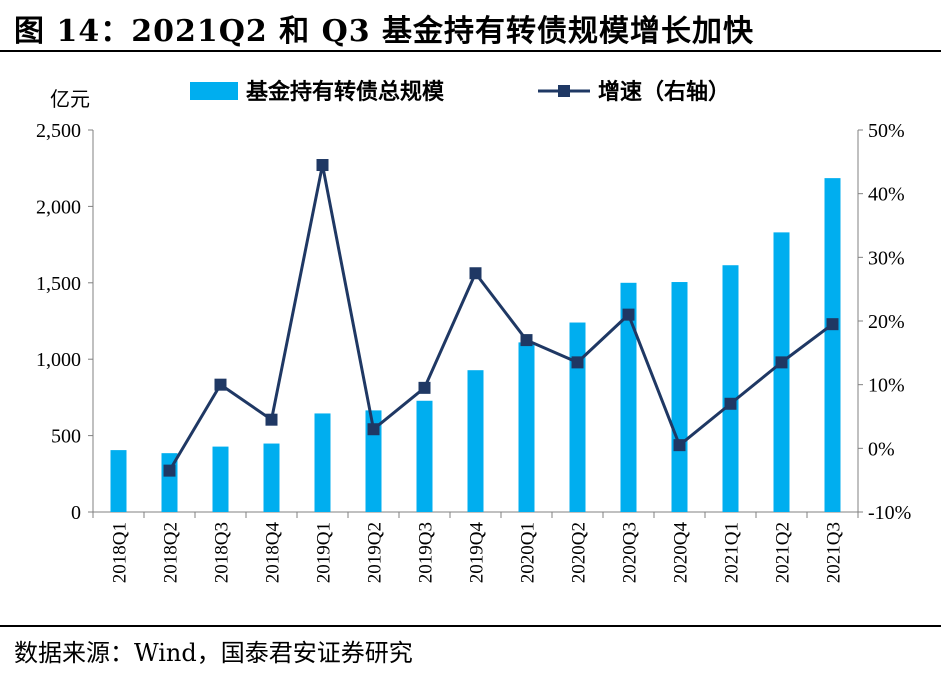  Describe the element at coordinates (528, 552) in the screenshot. I see `x-tick-label: 2020Q1` at that location.